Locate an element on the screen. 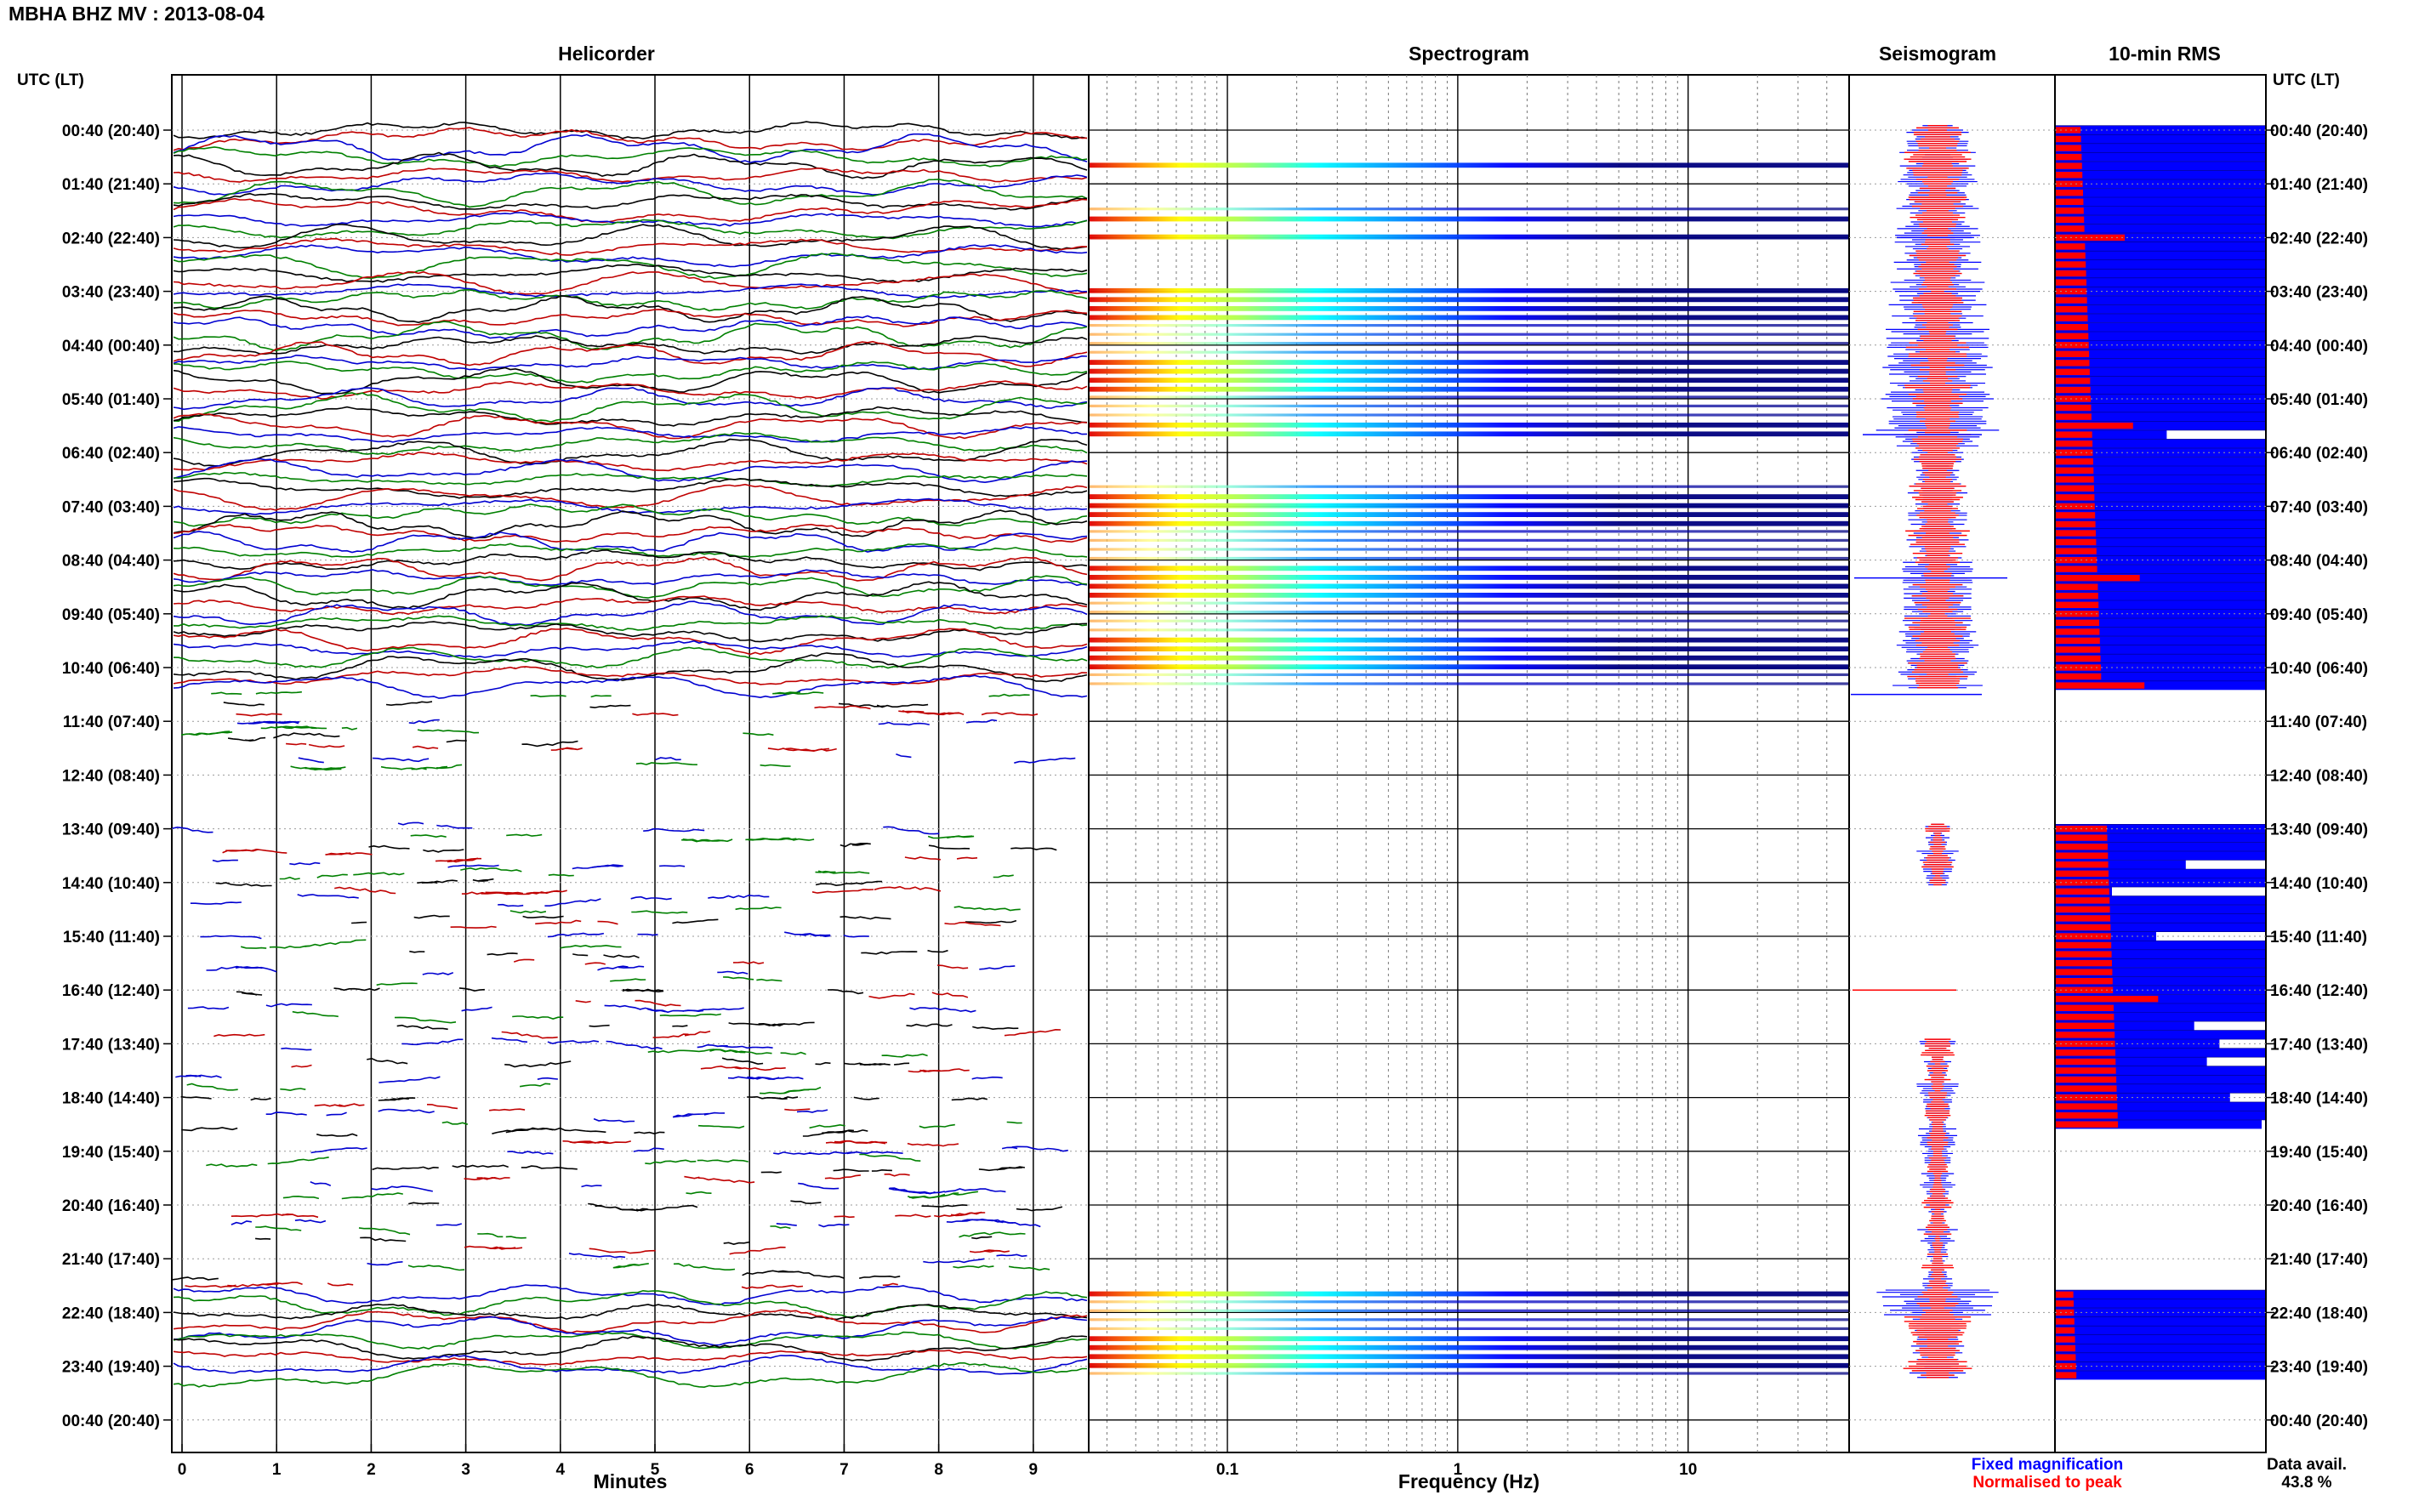  right-time-label: 00:40 (20:40) is located at coordinates (2319, 1421).